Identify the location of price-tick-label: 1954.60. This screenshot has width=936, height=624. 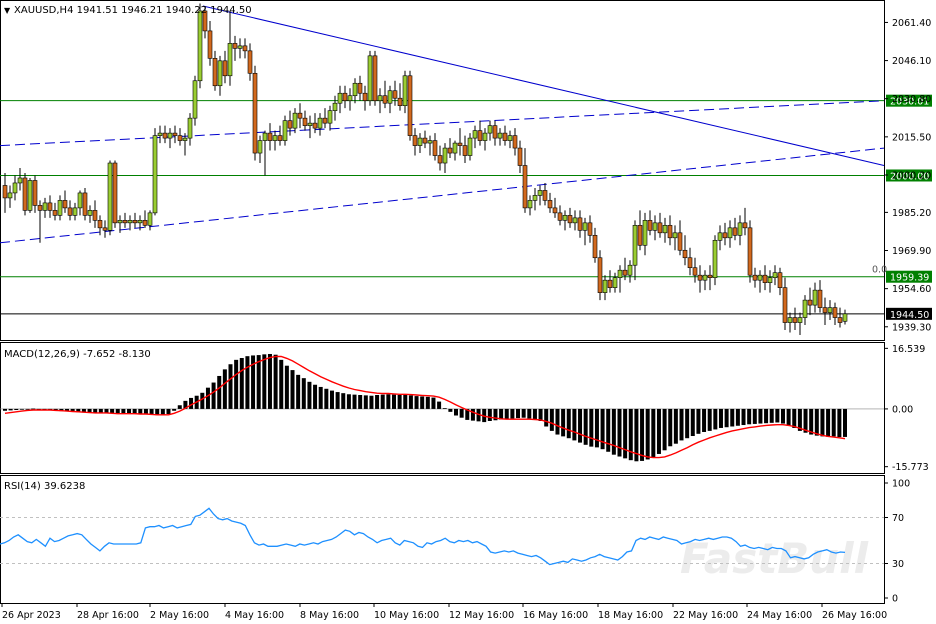
(911, 289).